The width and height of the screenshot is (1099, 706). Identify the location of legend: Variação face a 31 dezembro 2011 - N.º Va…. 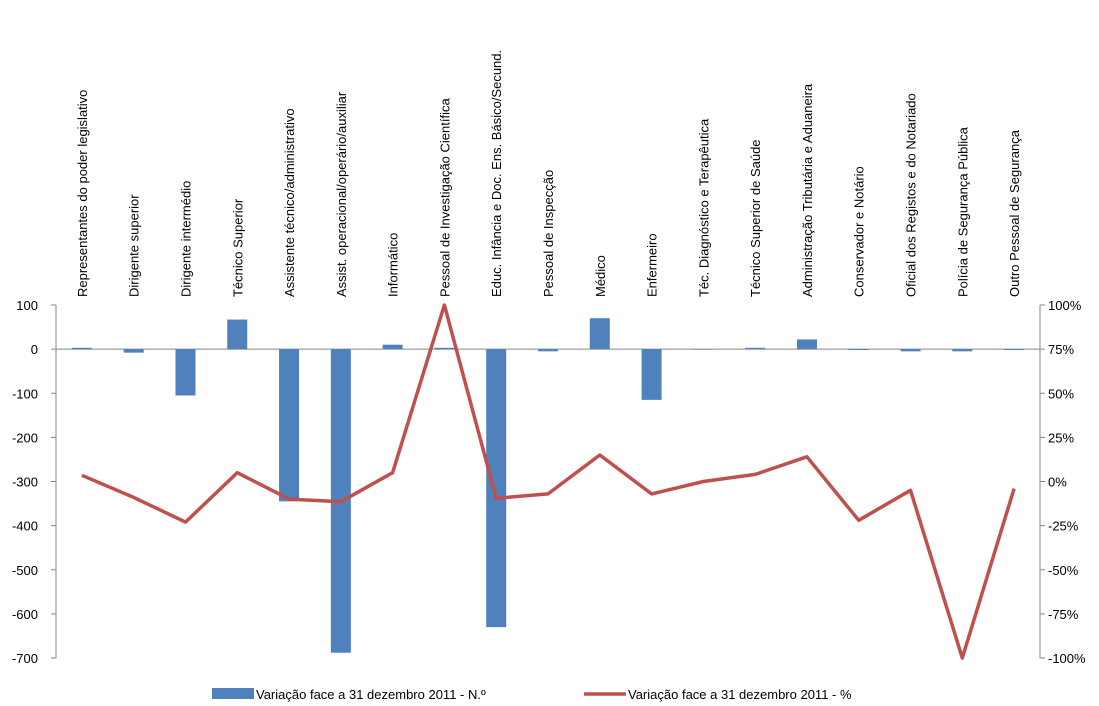
(532, 694).